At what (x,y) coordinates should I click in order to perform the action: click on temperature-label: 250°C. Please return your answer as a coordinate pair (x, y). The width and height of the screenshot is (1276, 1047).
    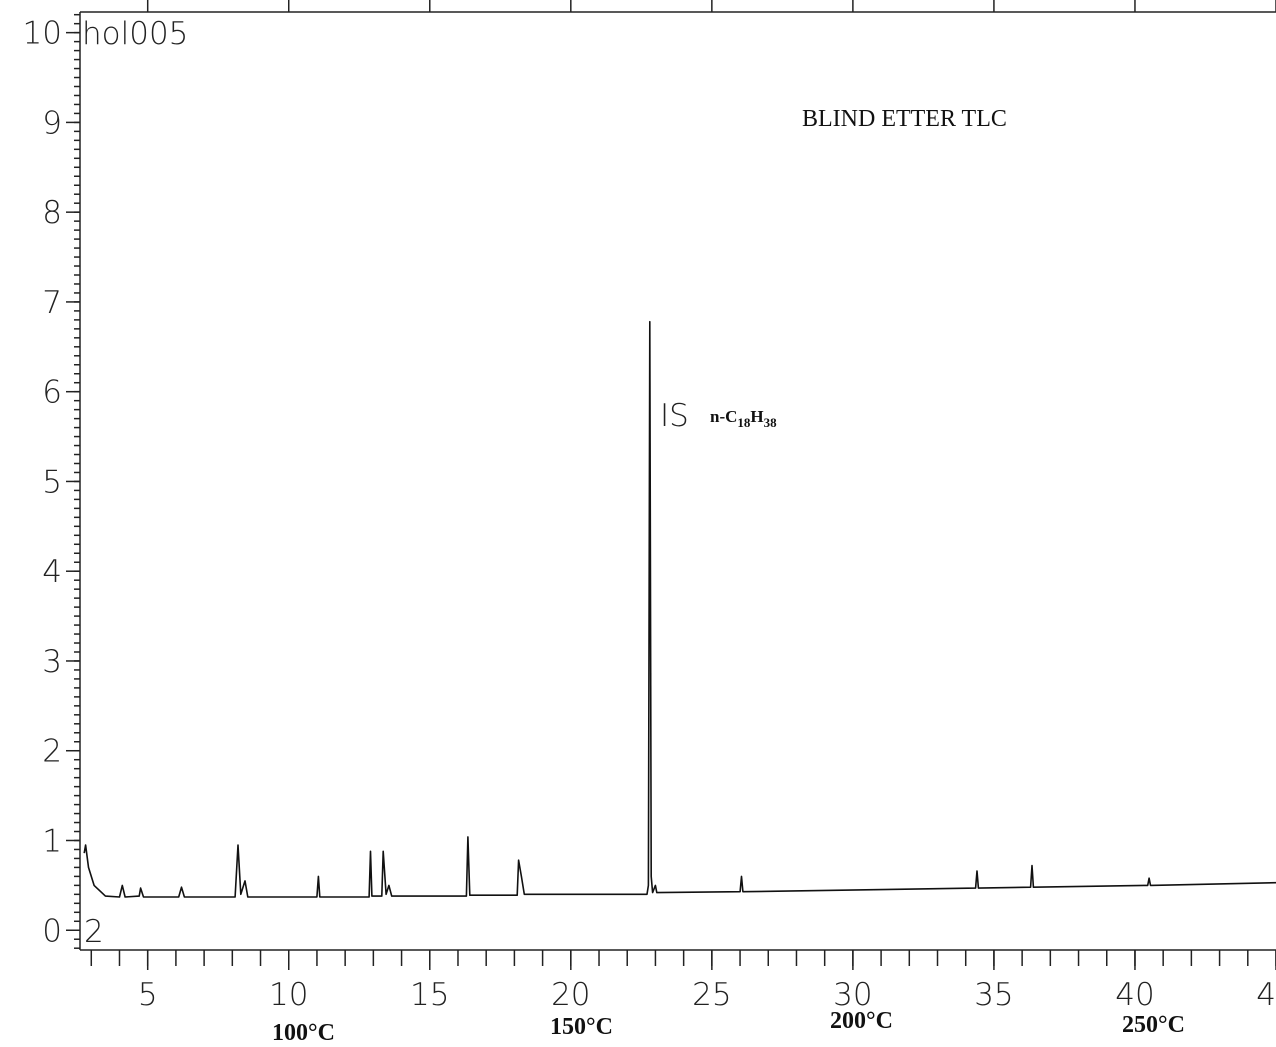
    Looking at the image, I should click on (1153, 1025).